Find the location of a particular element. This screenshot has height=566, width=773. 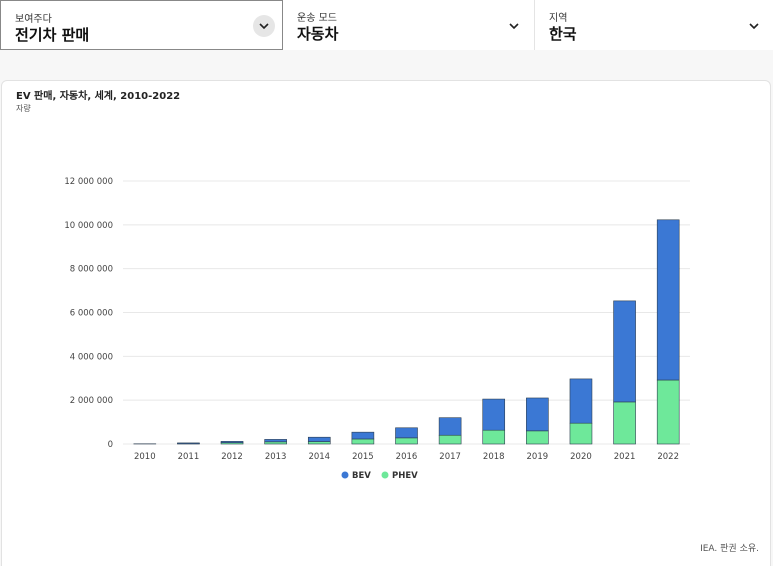

x-tick-label: 2018 is located at coordinates (494, 457).